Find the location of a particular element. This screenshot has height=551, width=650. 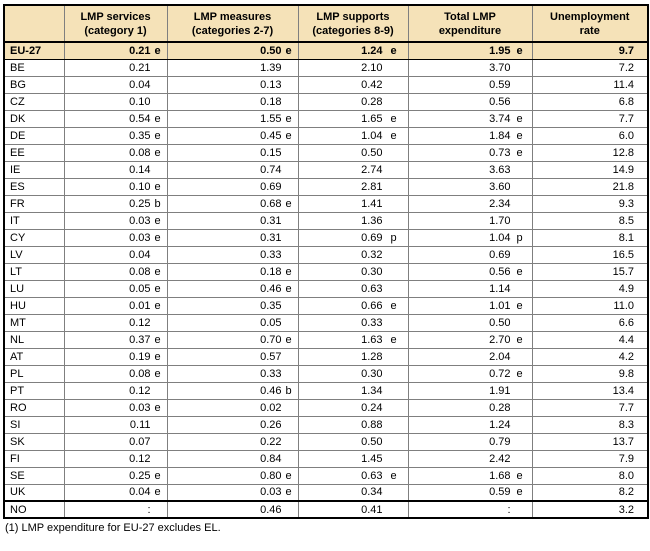

unemployment-cell: 11.0 is located at coordinates (590, 305).